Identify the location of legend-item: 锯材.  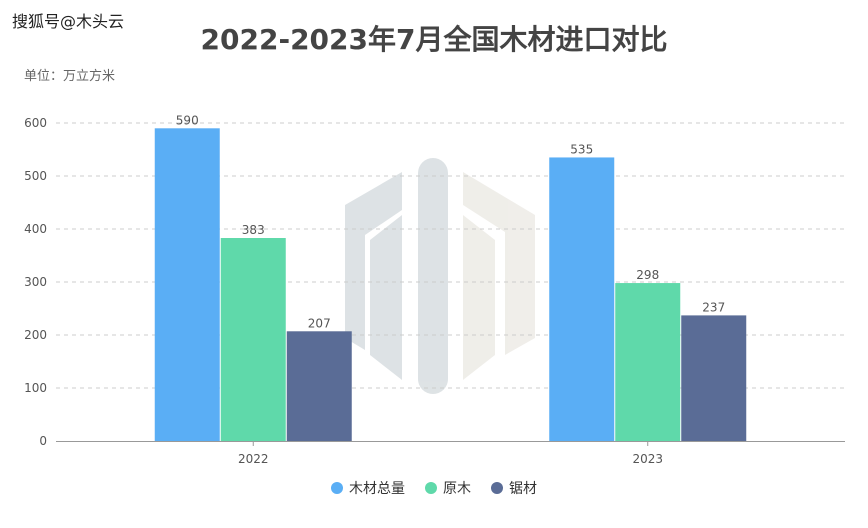
(514, 488).